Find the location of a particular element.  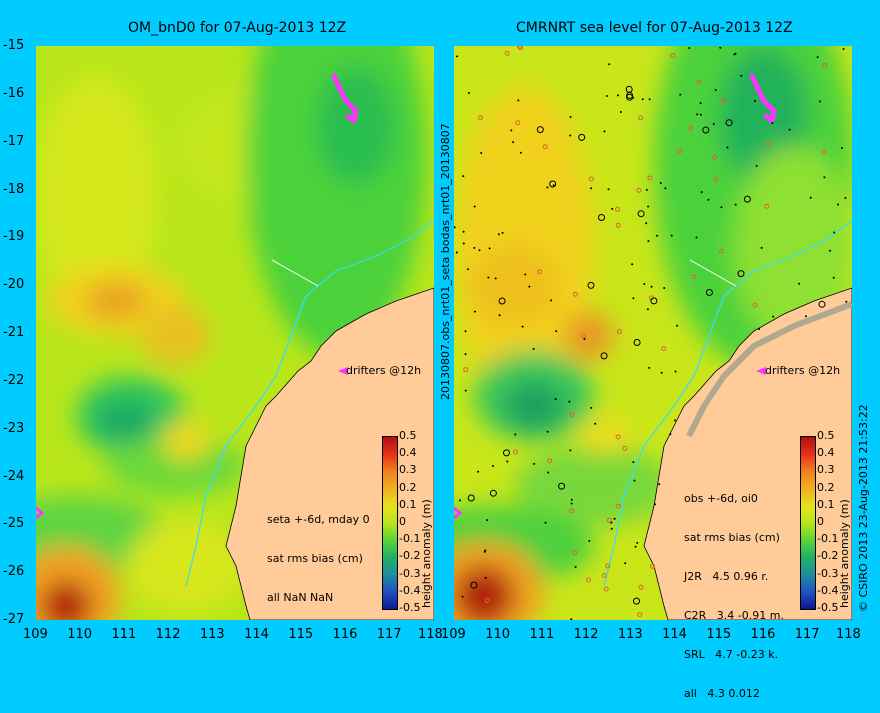

x-tick-label: 114 is located at coordinates (256, 634).